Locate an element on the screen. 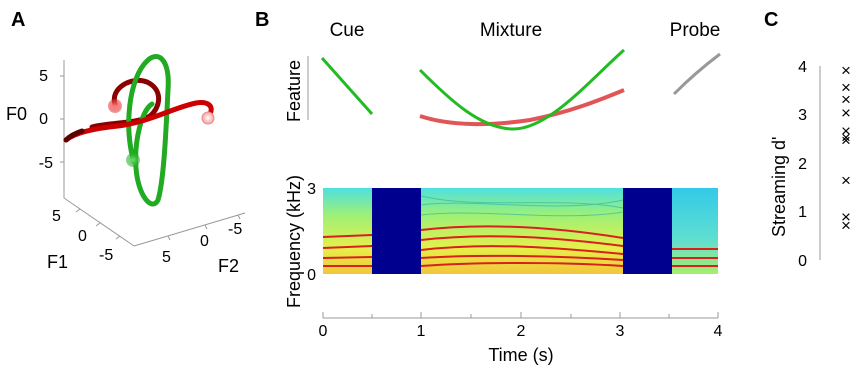 Image resolution: width=856 pixels, height=369 pixels. frequency-axis-label: Frequency (kHz) is located at coordinates (294, 241).